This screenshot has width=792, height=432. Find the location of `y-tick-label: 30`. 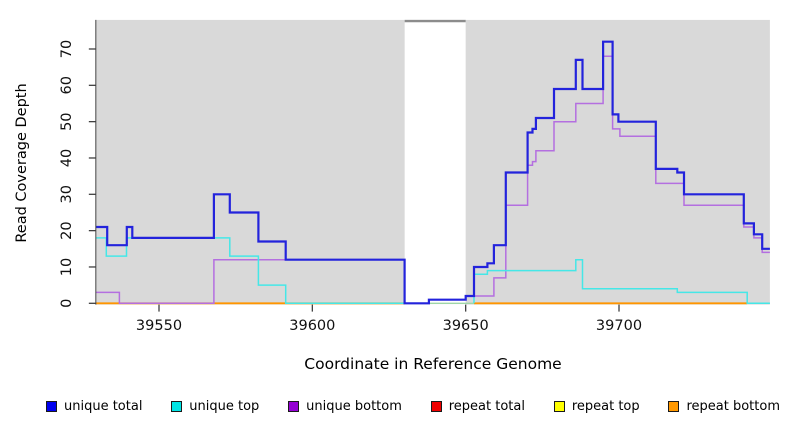

y-tick-label: 30 is located at coordinates (67, 194).